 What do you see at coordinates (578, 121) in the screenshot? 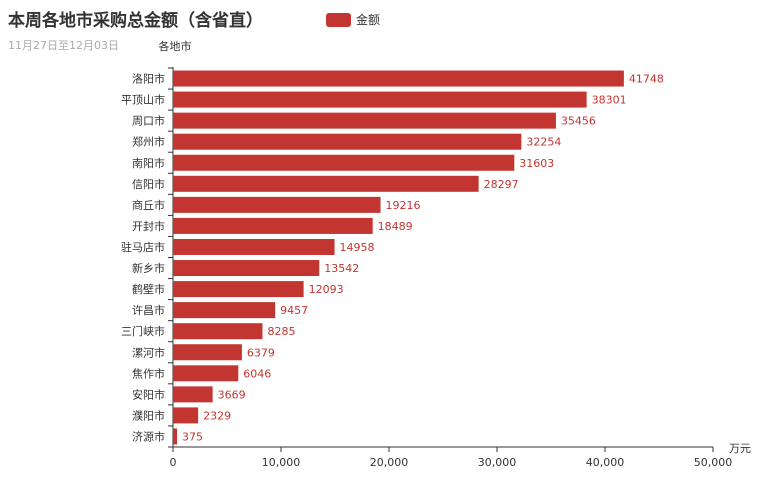
I see `value-label: 35456` at bounding box center [578, 121].